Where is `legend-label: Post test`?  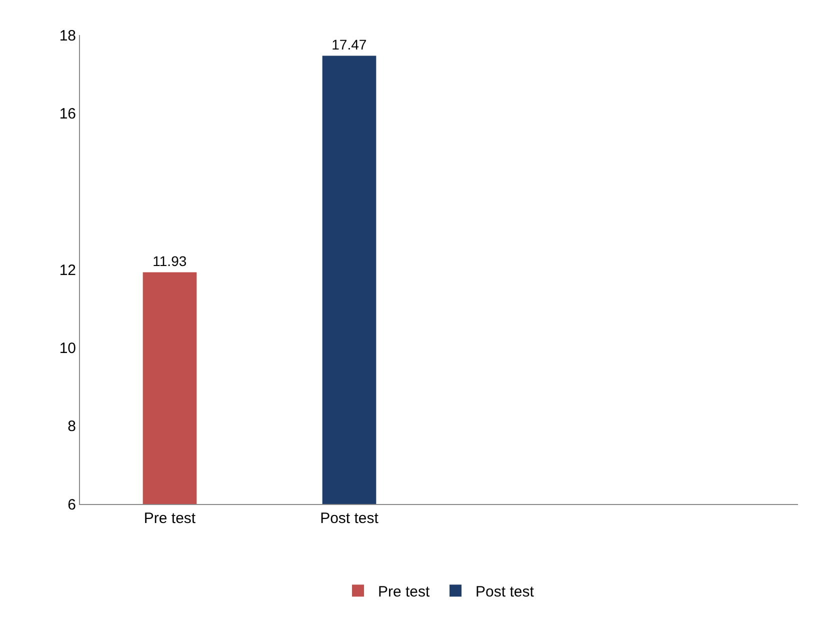 legend-label: Post test is located at coordinates (505, 591).